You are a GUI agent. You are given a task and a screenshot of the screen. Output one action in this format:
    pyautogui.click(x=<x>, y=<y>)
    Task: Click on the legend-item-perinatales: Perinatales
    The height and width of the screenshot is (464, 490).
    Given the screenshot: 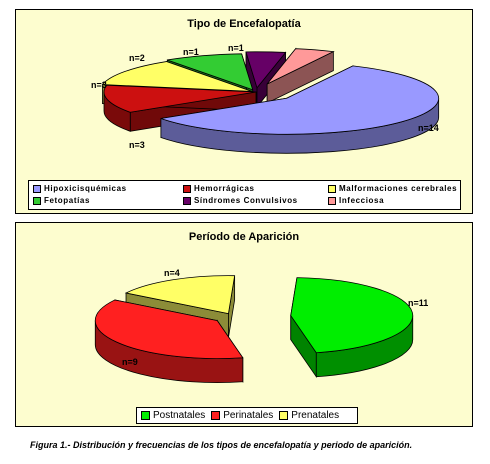 What is the action you would take?
    pyautogui.click(x=242, y=415)
    